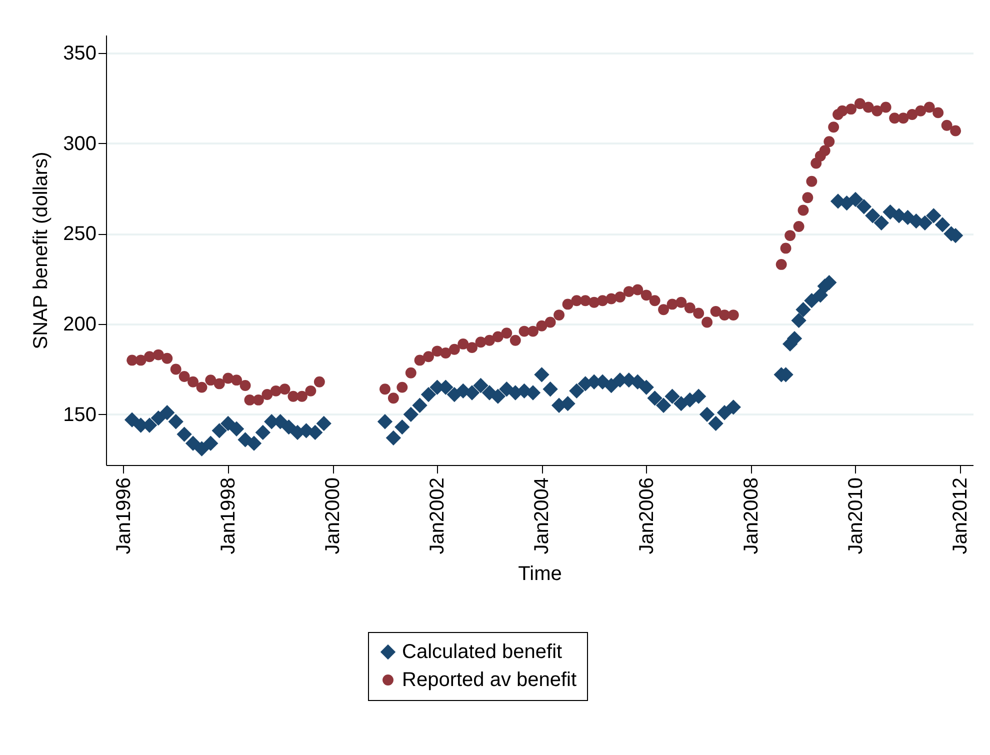 The width and height of the screenshot is (990, 755). I want to click on x-tick-label: Jan1996, so click(123, 516).